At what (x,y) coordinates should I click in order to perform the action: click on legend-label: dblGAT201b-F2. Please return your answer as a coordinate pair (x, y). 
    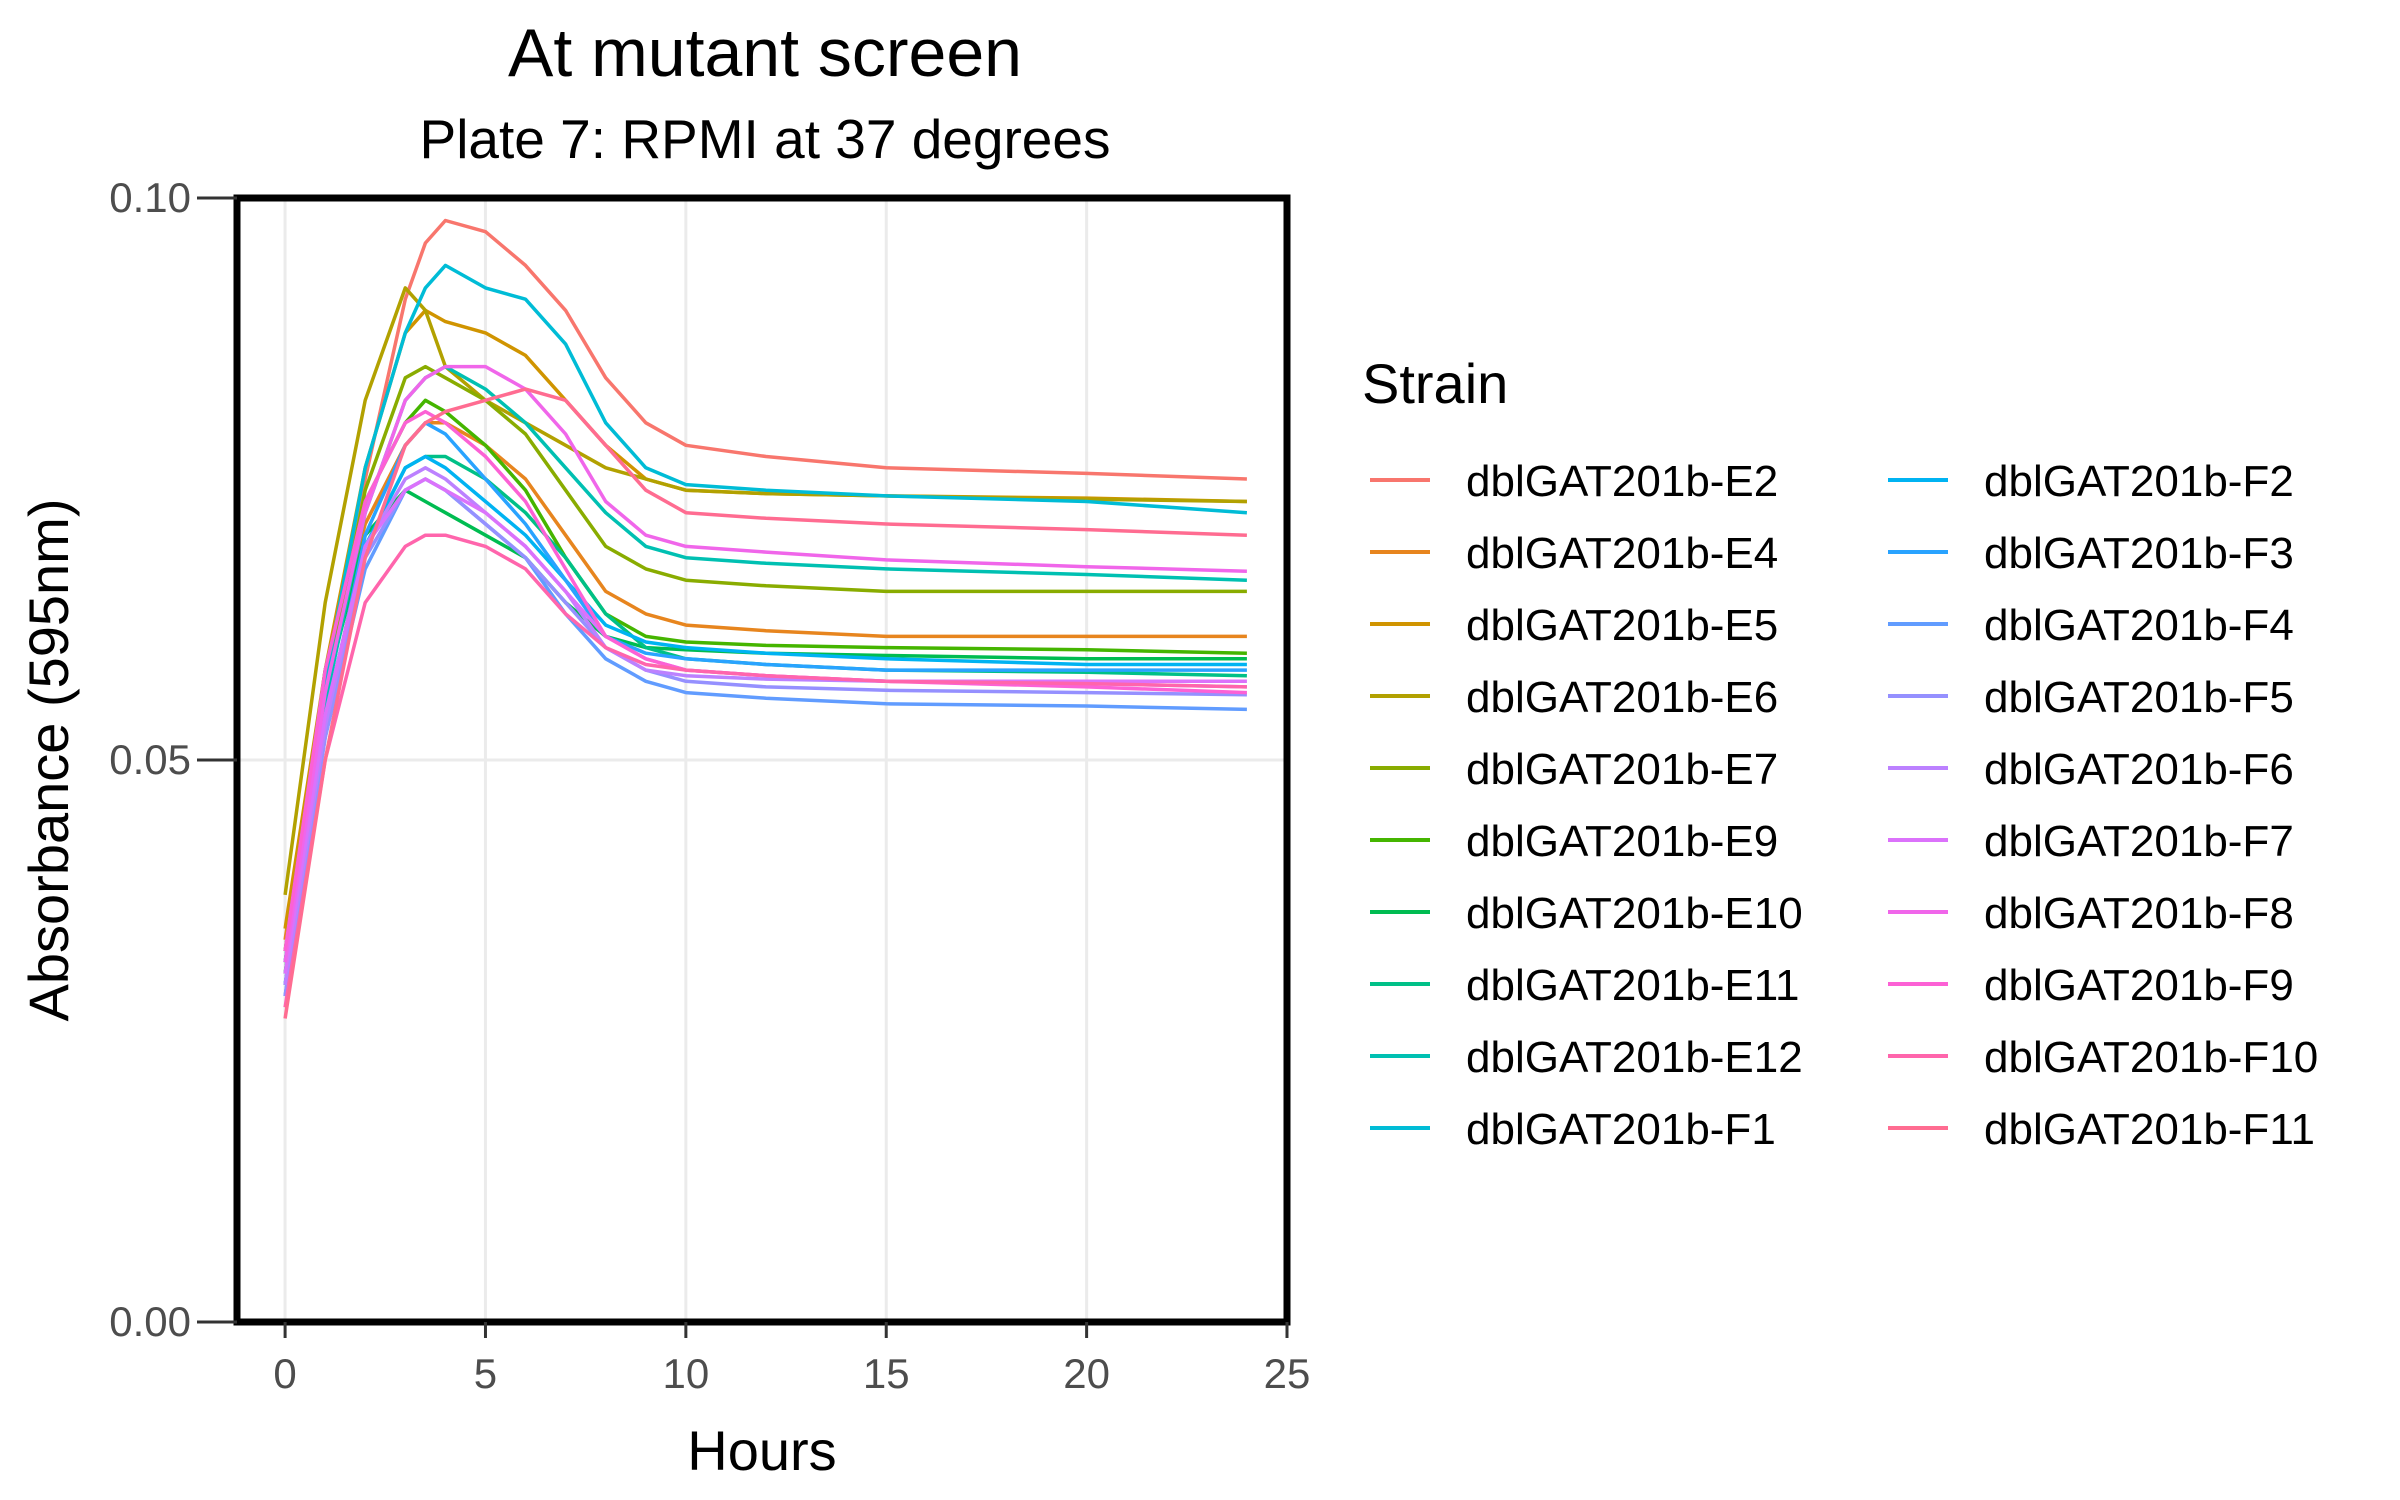
    Looking at the image, I should click on (2139, 481).